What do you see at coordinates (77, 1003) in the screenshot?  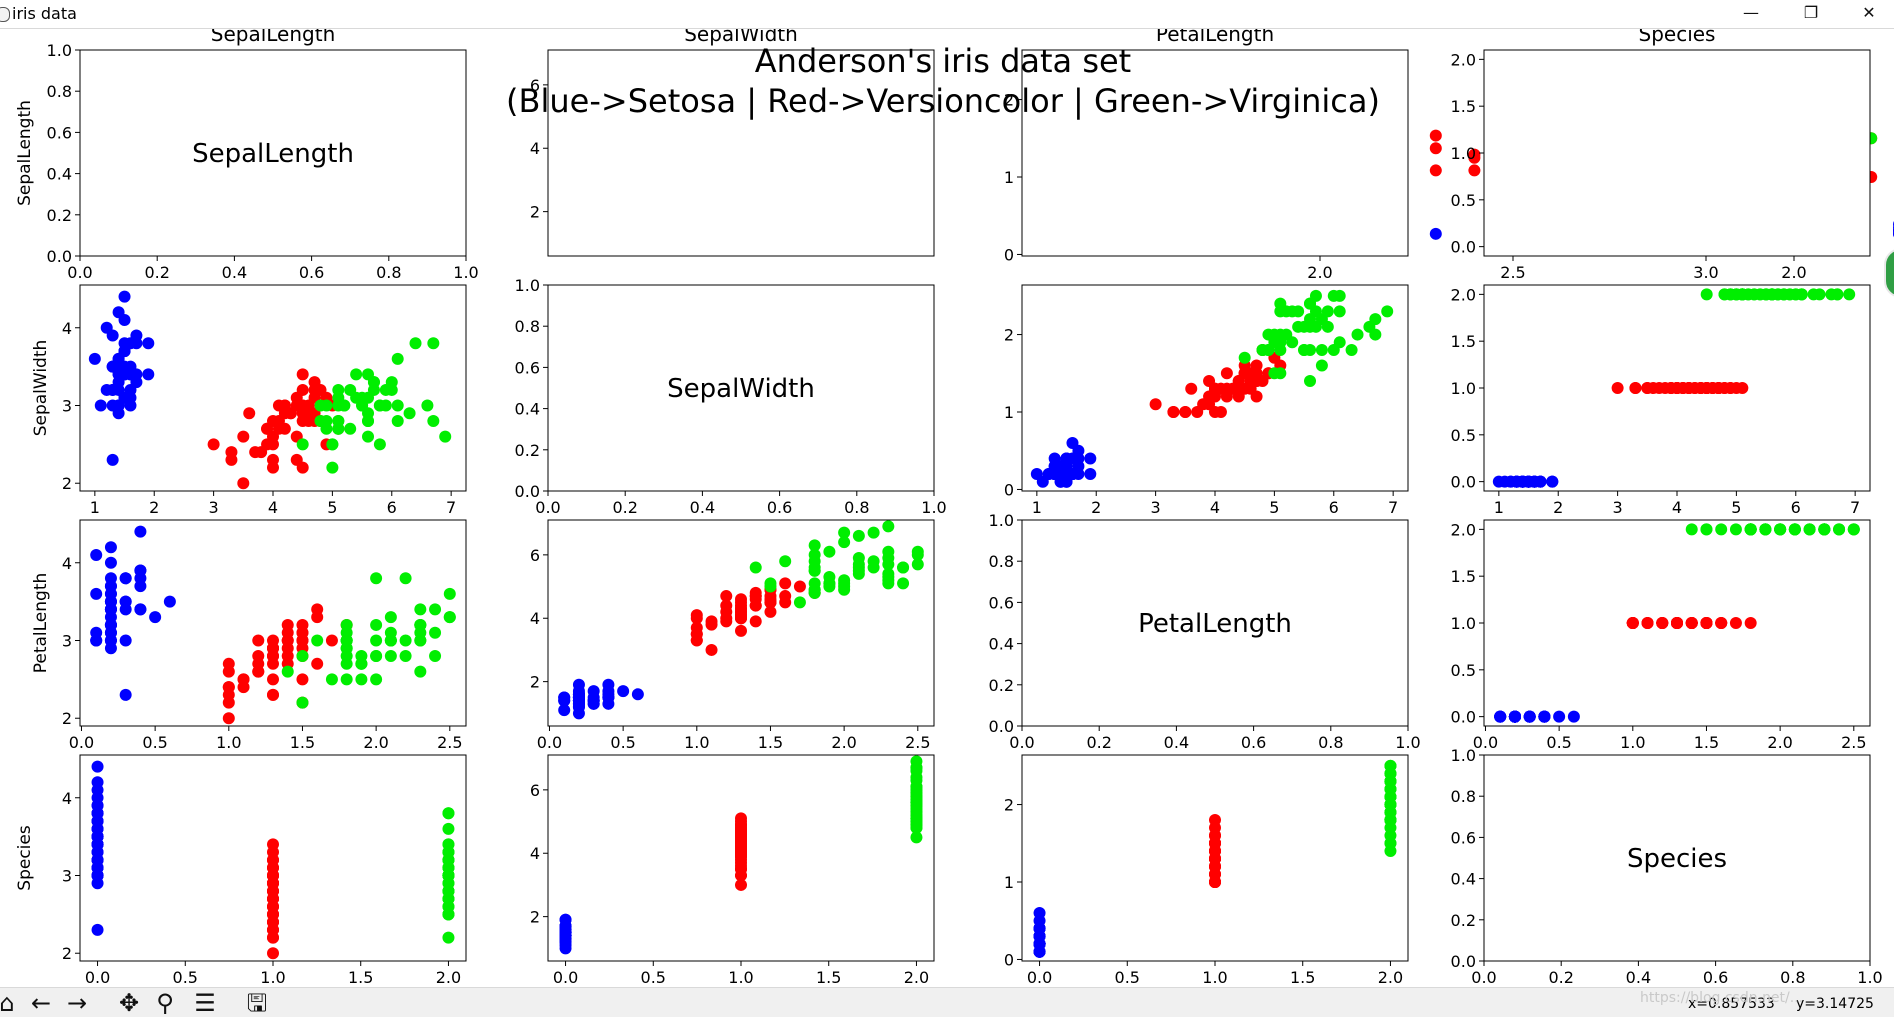 I see `forward-icon: →` at bounding box center [77, 1003].